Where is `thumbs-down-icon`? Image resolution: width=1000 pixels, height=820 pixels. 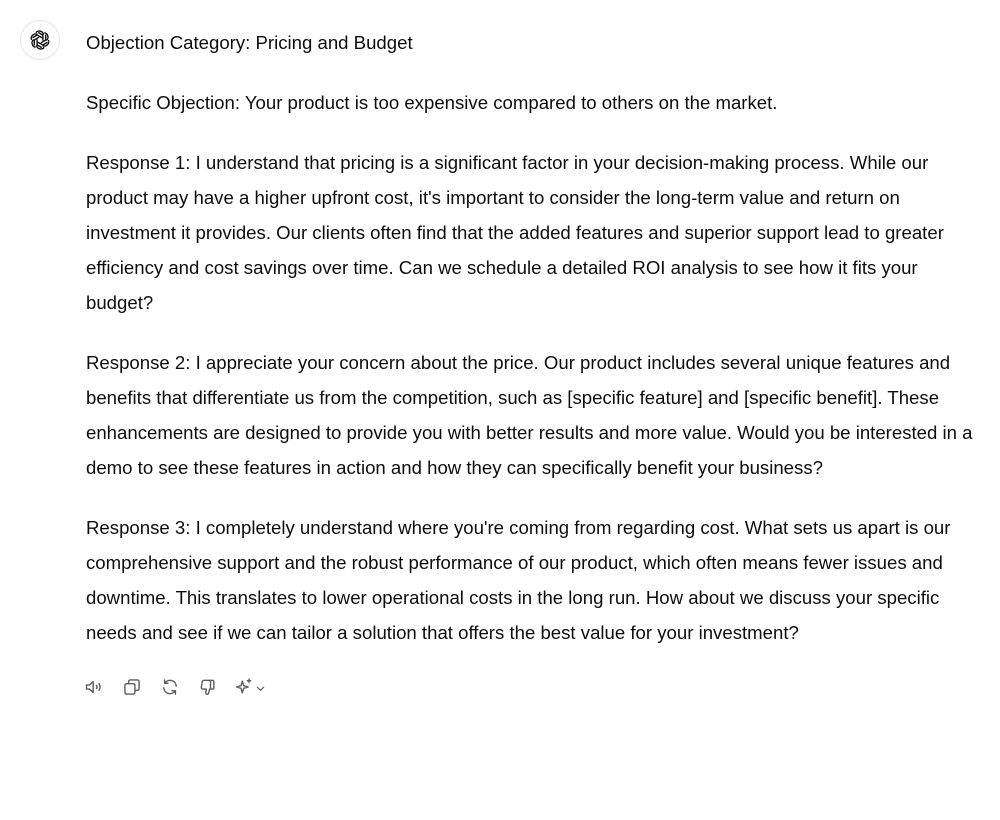 thumbs-down-icon is located at coordinates (207, 687).